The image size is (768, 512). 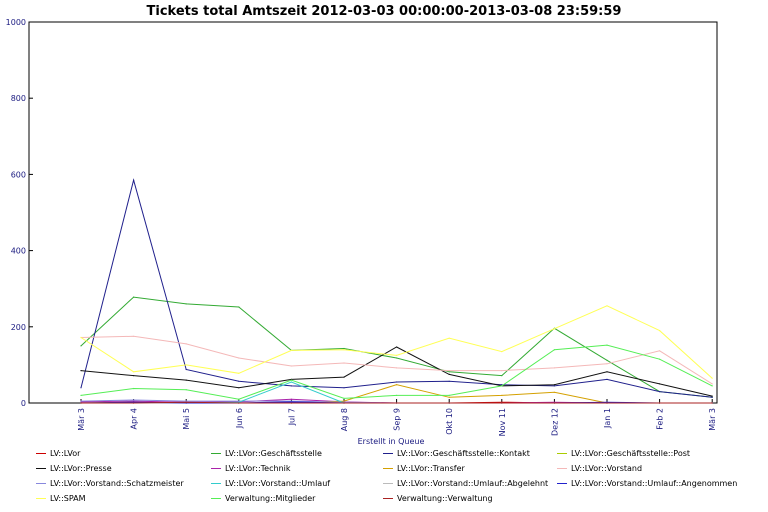 I want to click on legend-label: LV::LVor::Geschäftsstelle::Kontakt, so click(x=463, y=453).